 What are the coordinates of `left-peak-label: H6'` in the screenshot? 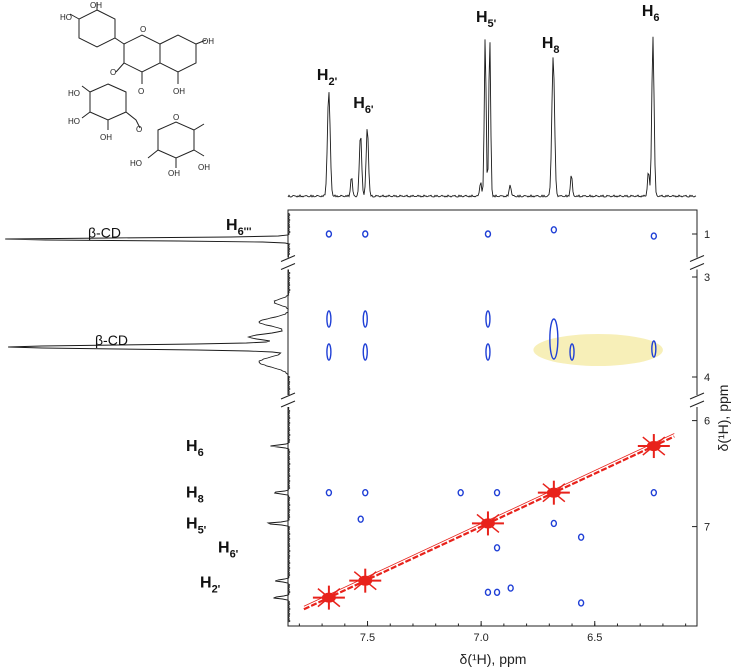 It's located at (228, 550).